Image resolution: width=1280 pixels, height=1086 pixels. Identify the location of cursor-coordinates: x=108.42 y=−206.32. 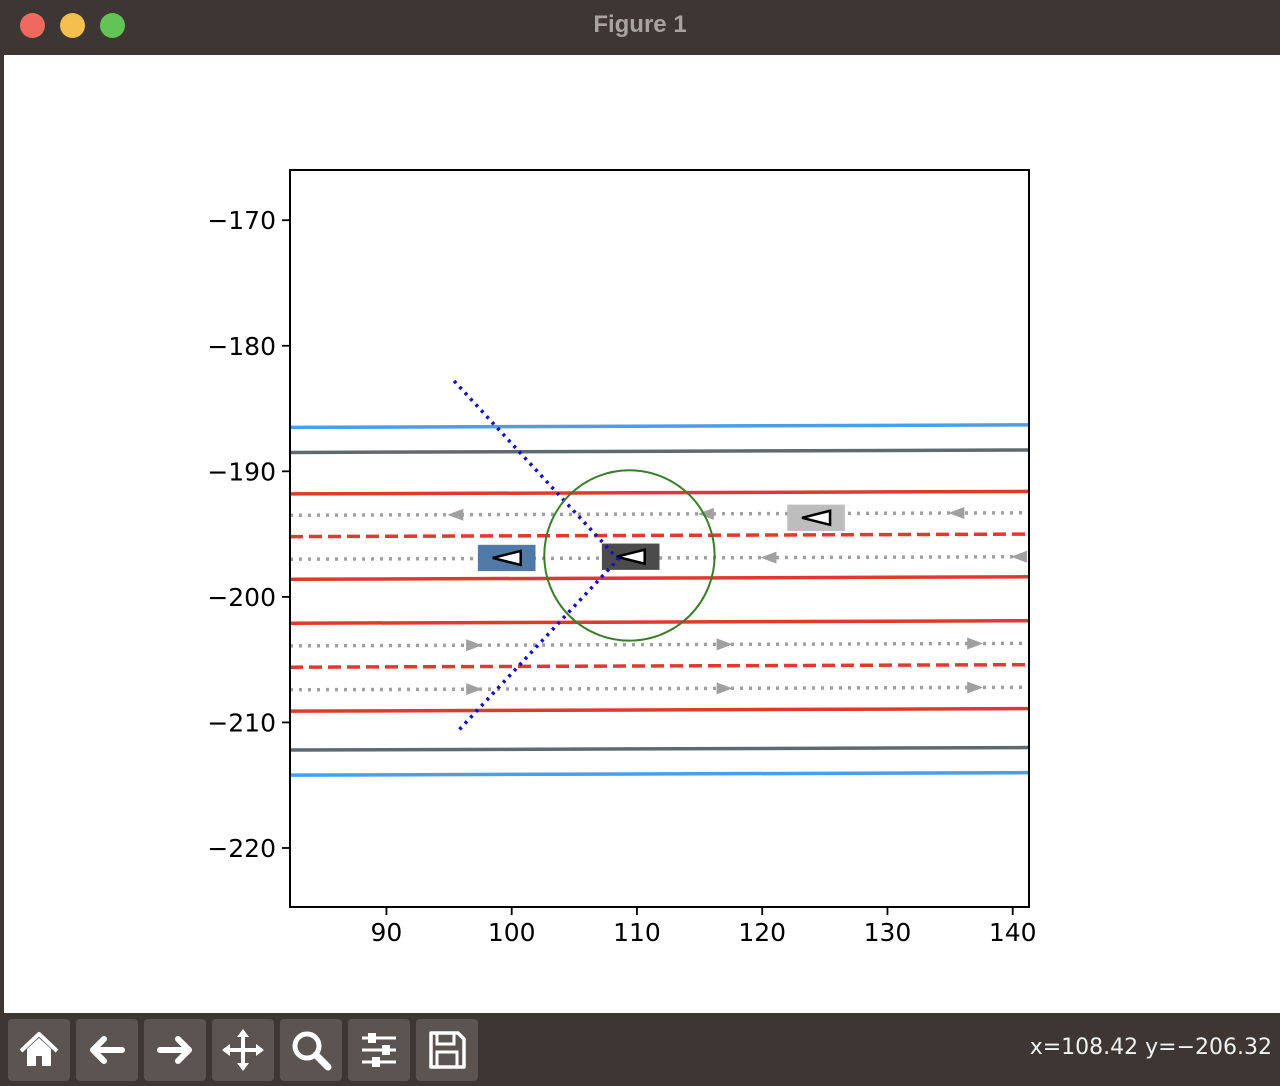
(1150, 1047).